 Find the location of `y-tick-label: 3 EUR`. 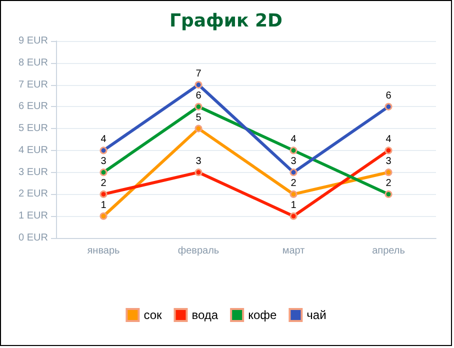

y-tick-label: 3 EUR is located at coordinates (33, 172).